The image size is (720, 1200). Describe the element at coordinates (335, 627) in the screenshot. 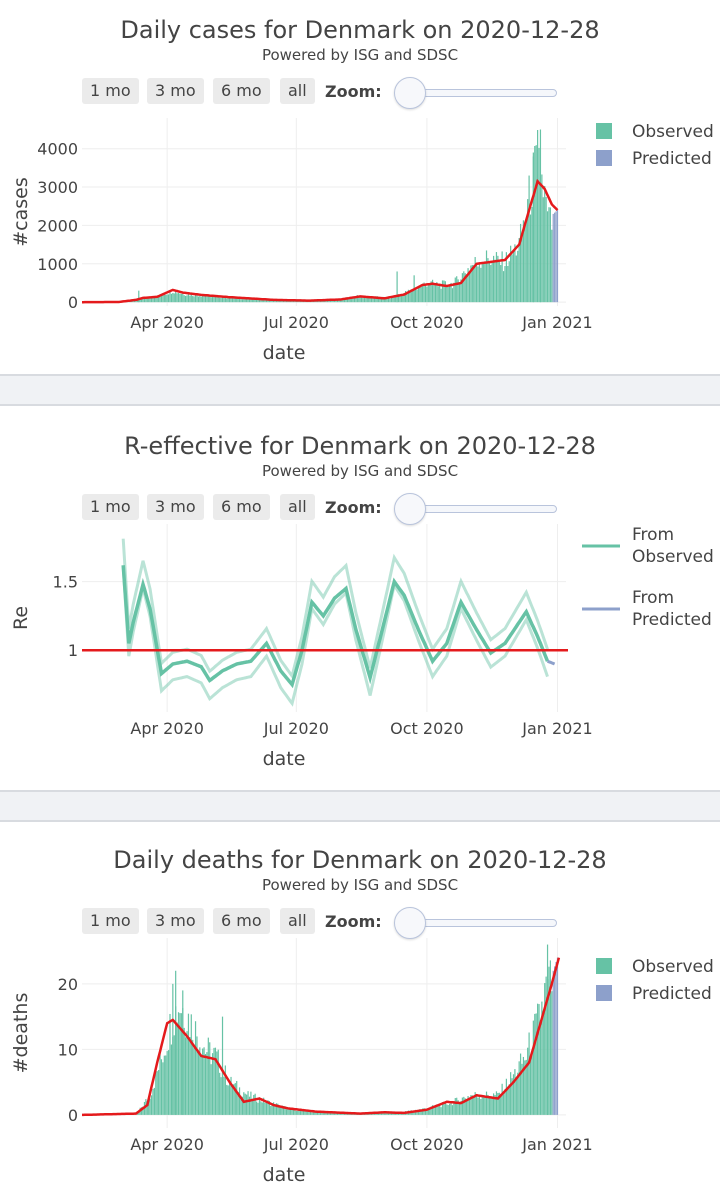

I see `observed-re-line` at that location.